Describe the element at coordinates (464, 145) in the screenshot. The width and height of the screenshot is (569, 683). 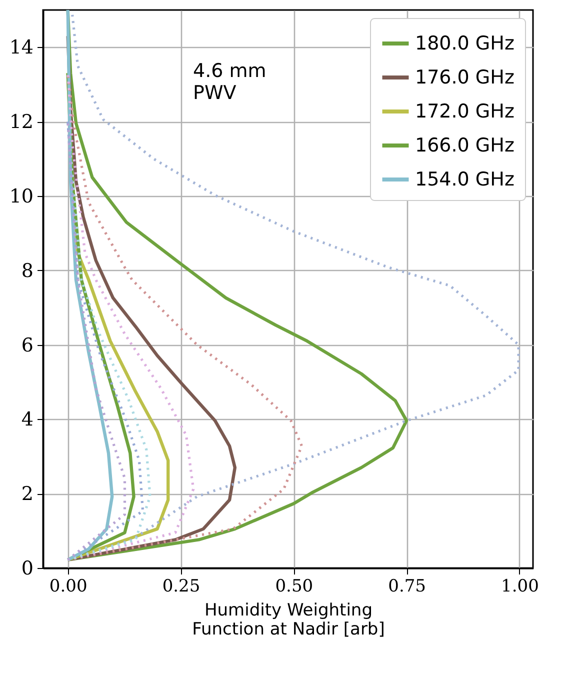
I see `legend-label: 166.0 GHz` at that location.